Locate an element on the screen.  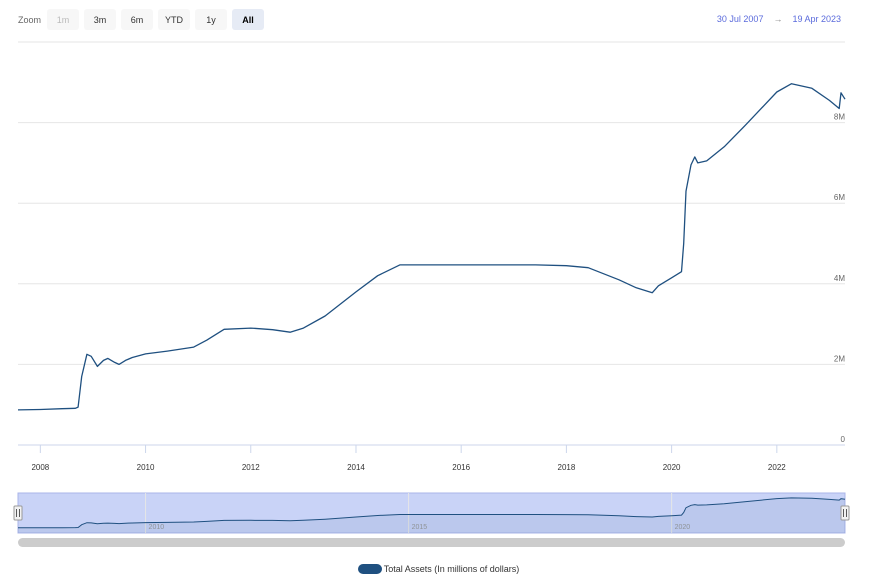
x-tick-label: 2008 is located at coordinates (40, 467).